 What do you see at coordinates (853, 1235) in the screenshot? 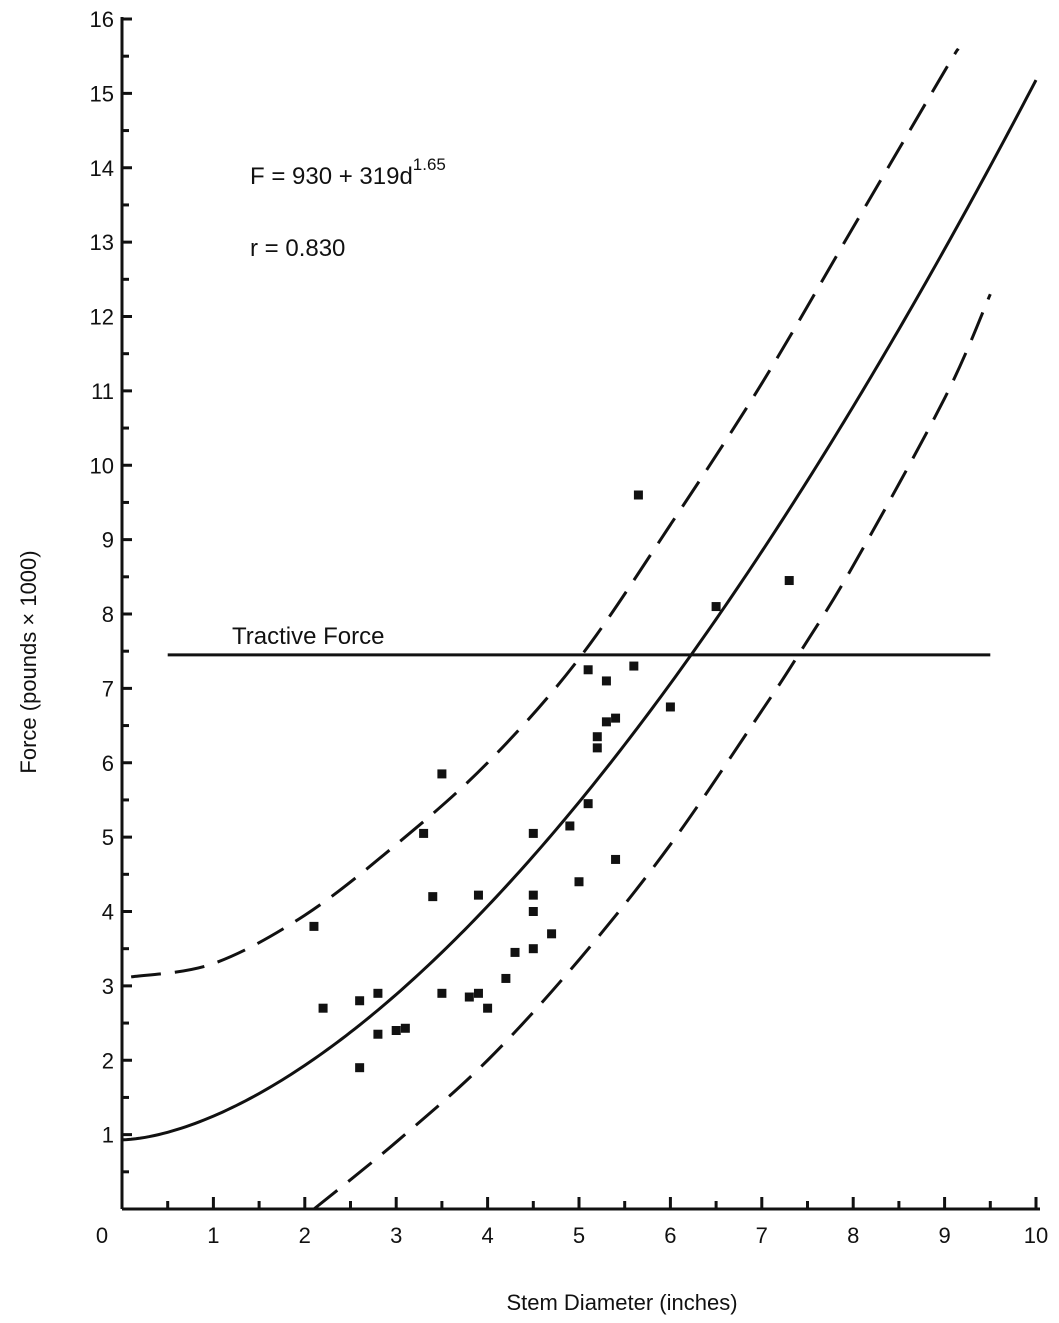
I see `x-tick-label: 8` at bounding box center [853, 1235].